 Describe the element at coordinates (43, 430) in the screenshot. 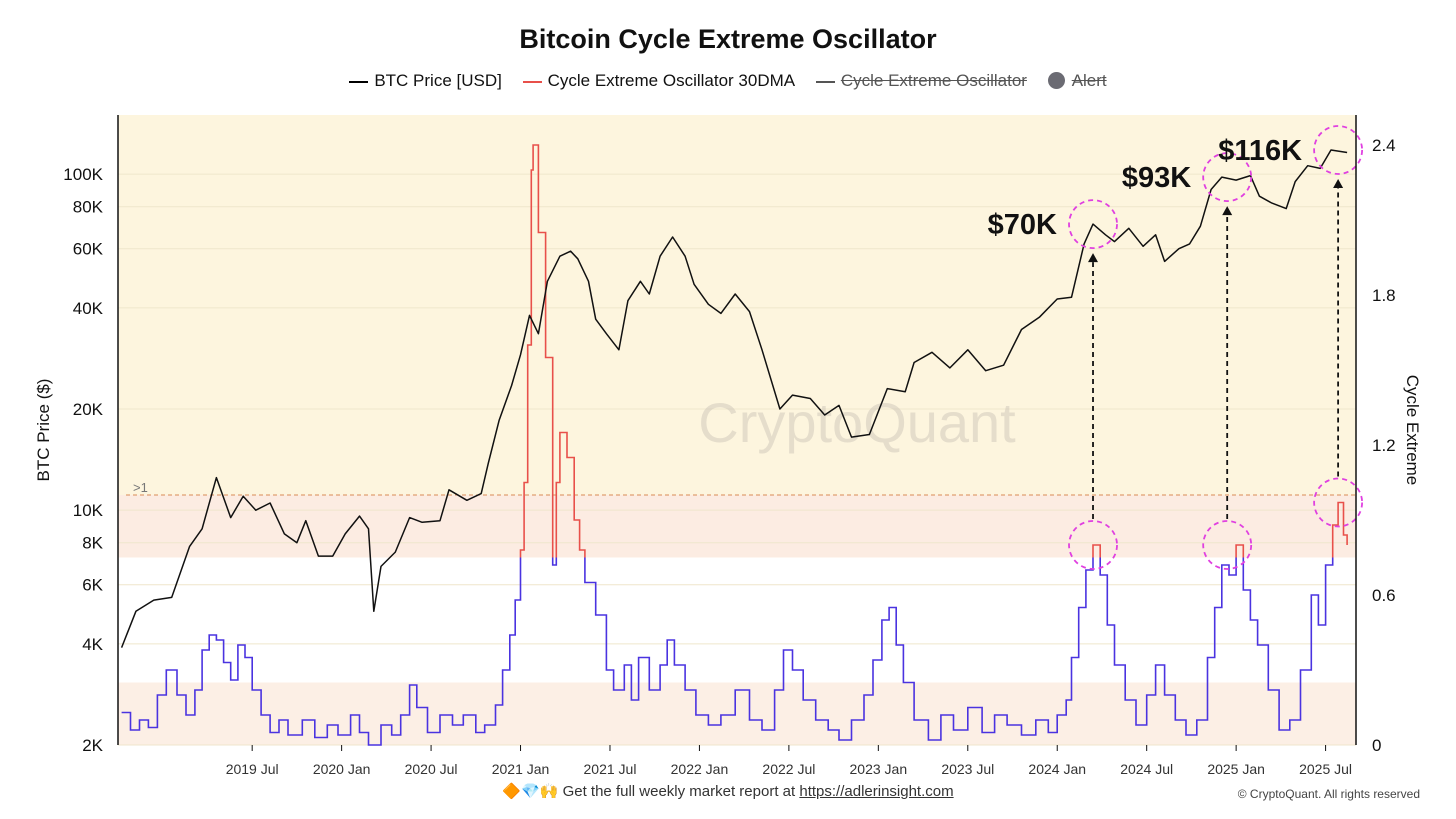

I see `left-axis-label: BTC Price ($)` at that location.